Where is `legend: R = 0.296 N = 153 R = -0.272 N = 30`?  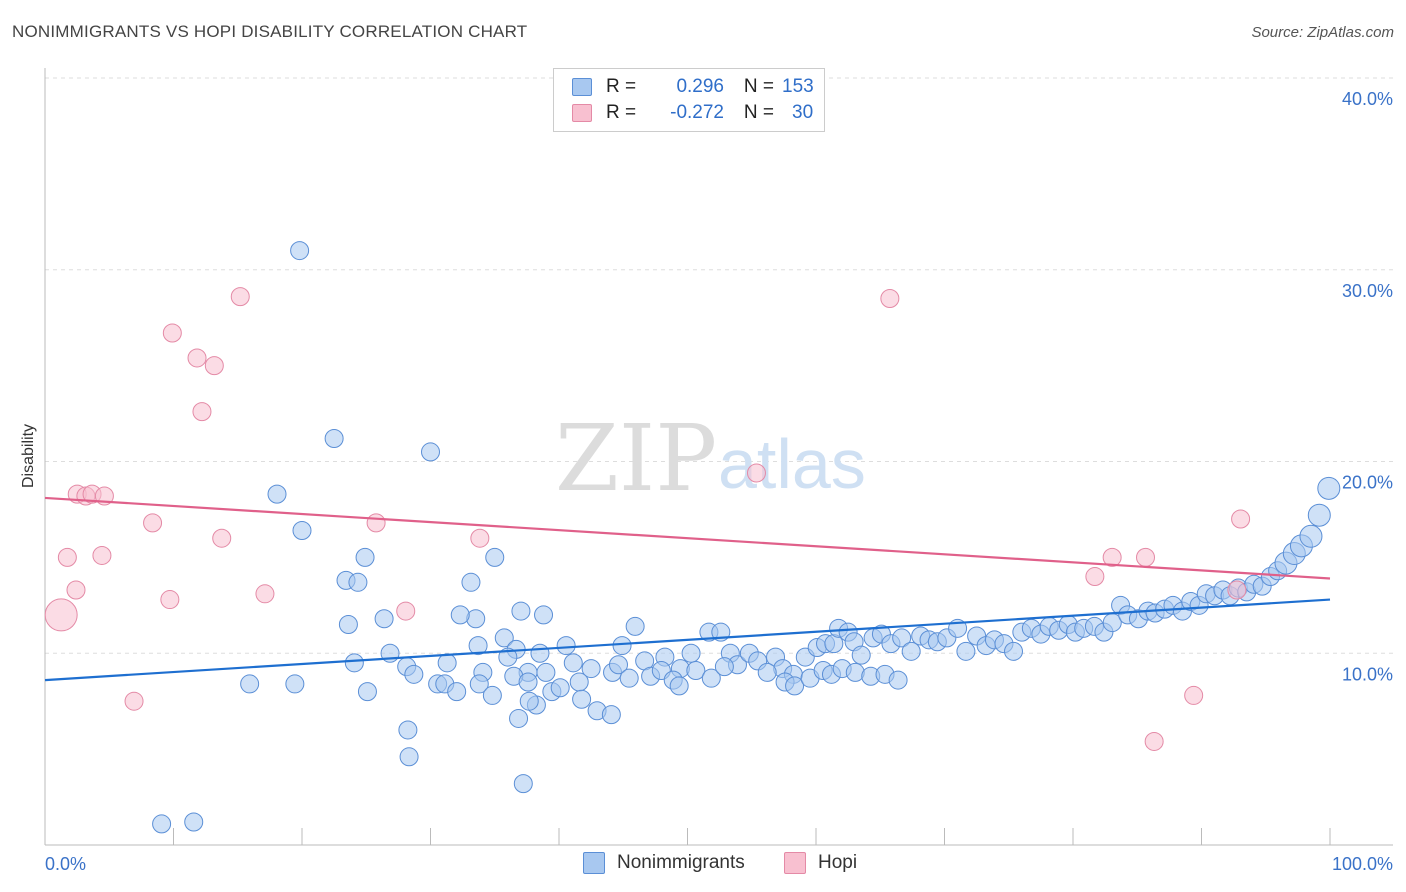 legend: R = 0.296 N = 153 R = -0.272 N = 30 is located at coordinates (689, 100).